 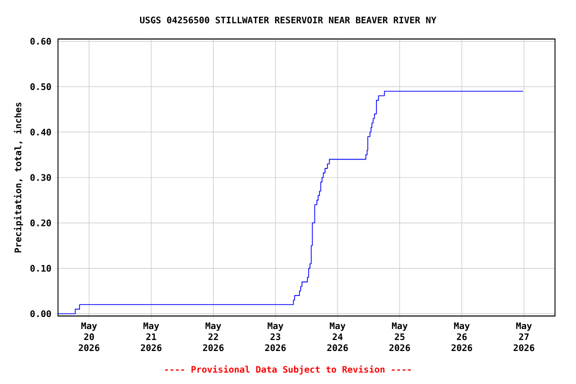 What do you see at coordinates (40, 132) in the screenshot?
I see `y-tick-label: 0.40` at bounding box center [40, 132].